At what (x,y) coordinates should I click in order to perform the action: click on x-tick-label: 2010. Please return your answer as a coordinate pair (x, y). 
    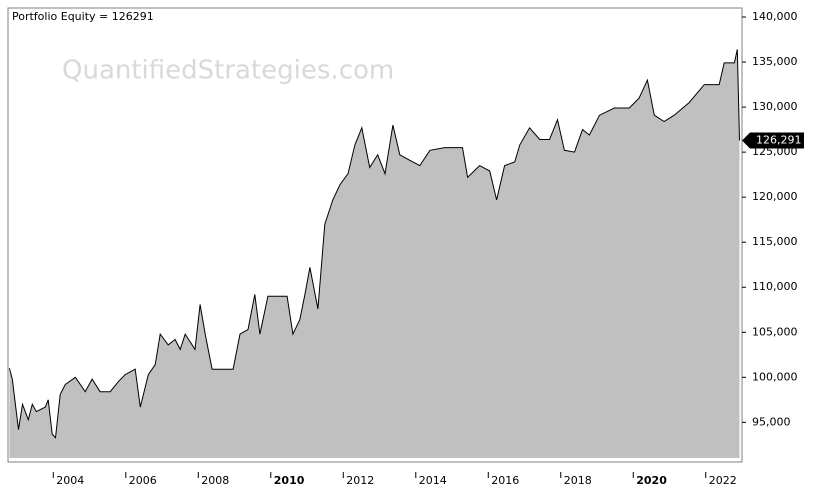
    Looking at the image, I should click on (289, 480).